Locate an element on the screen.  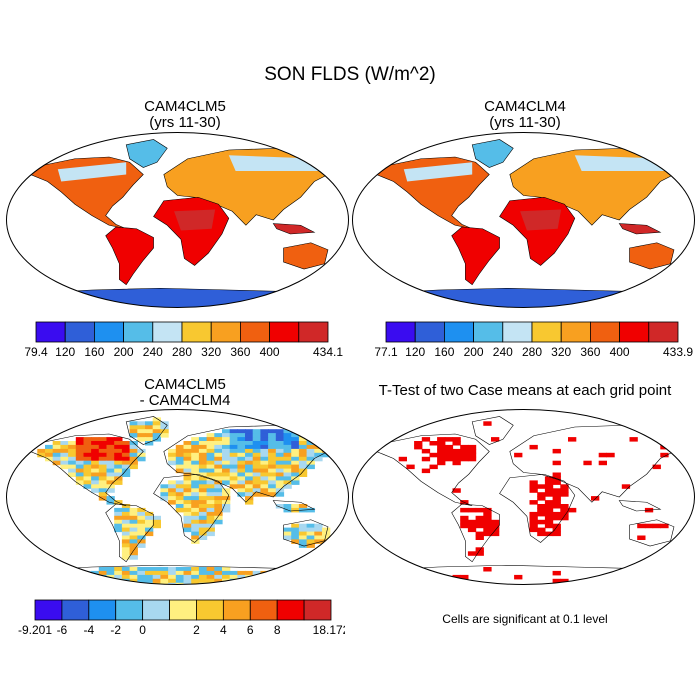
map-frame is located at coordinates (523, 497).